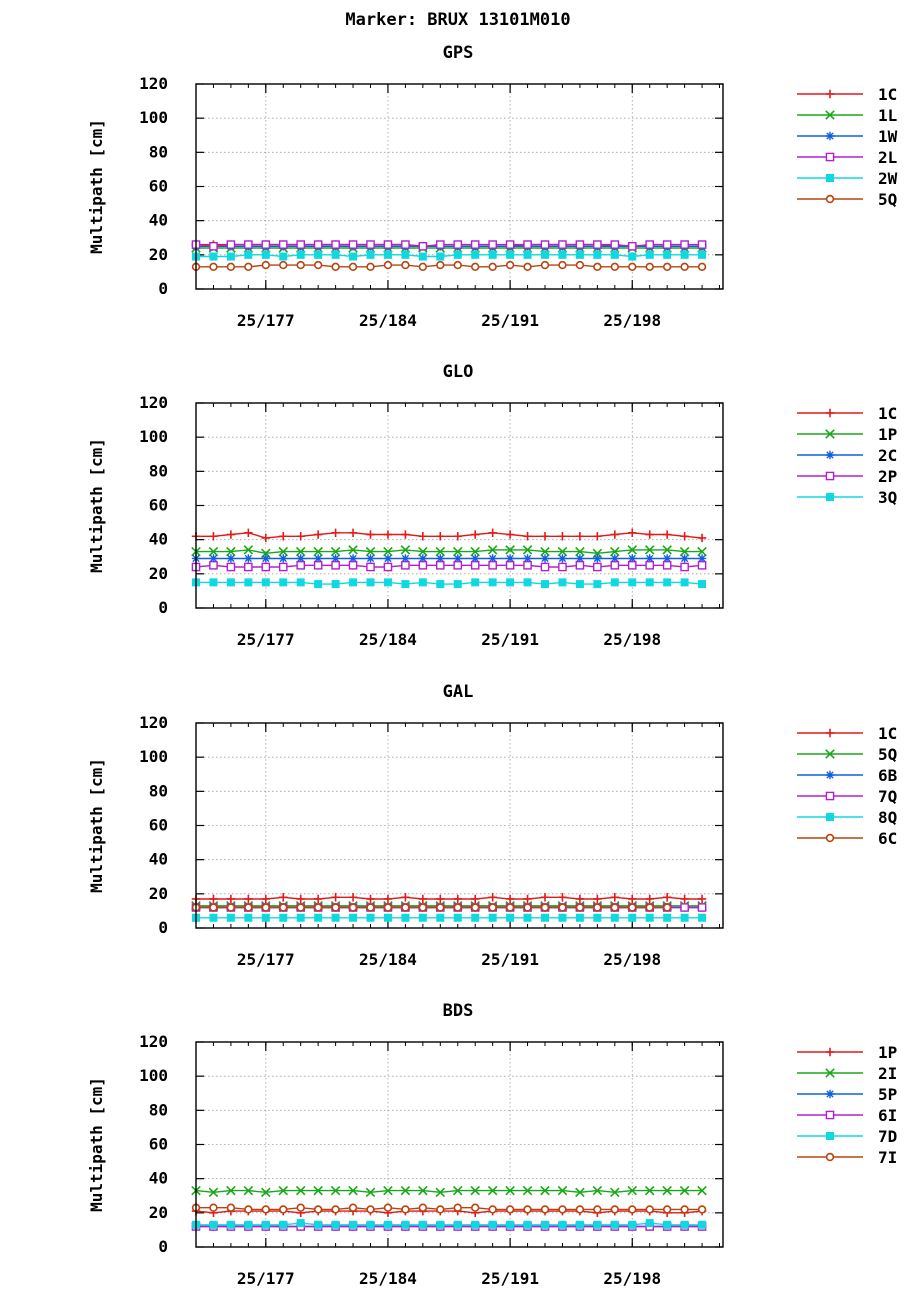  What do you see at coordinates (158, 539) in the screenshot?
I see `glo-ytick-label: 40` at bounding box center [158, 539].